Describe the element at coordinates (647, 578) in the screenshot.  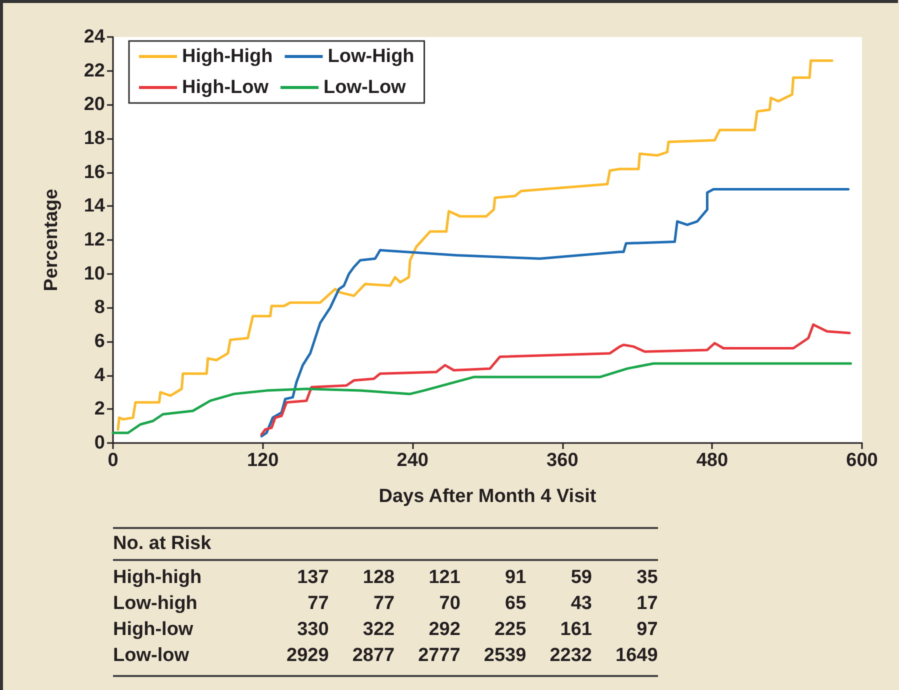
I see `text: 35` at that location.